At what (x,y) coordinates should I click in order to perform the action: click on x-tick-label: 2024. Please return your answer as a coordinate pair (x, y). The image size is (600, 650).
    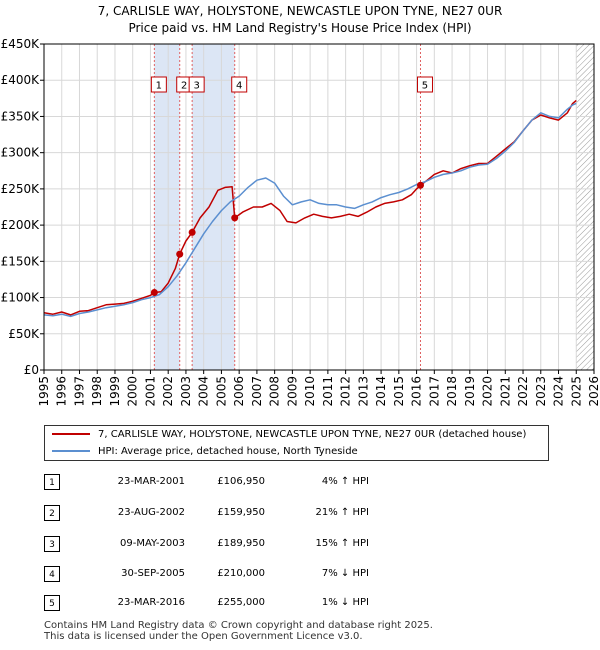
    Looking at the image, I should click on (559, 391).